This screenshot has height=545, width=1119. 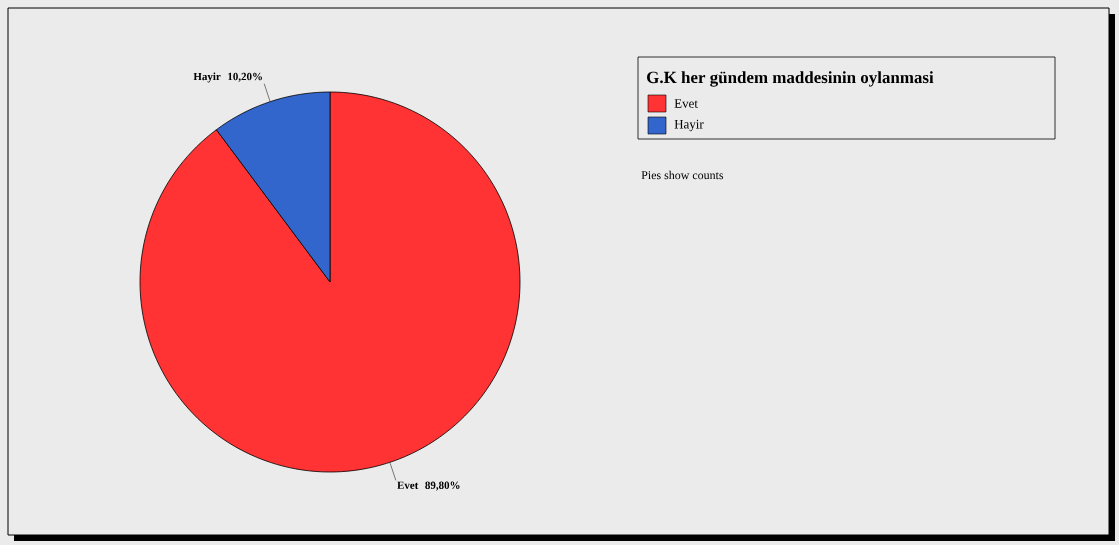 What do you see at coordinates (408, 485) in the screenshot?
I see `slice-label: Evet` at bounding box center [408, 485].